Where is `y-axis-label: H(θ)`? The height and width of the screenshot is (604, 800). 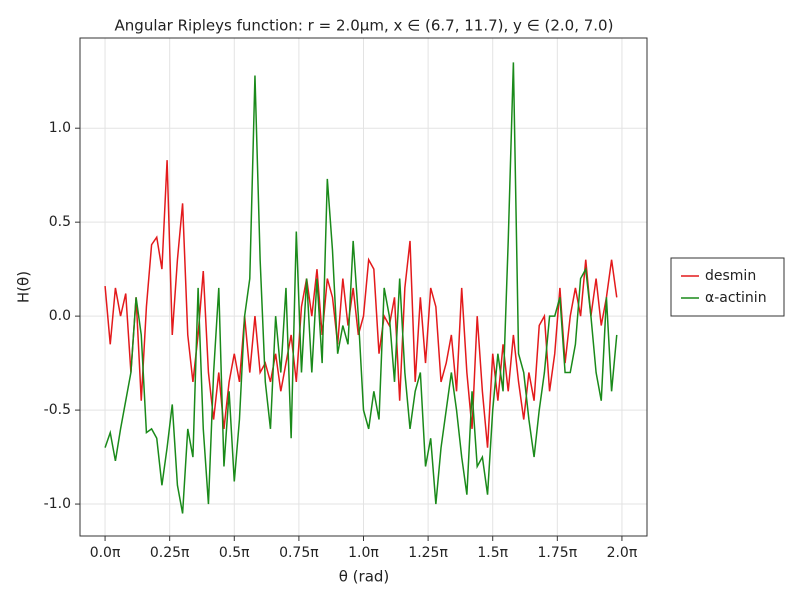
y-axis-label: H(θ) is located at coordinates (24, 287).